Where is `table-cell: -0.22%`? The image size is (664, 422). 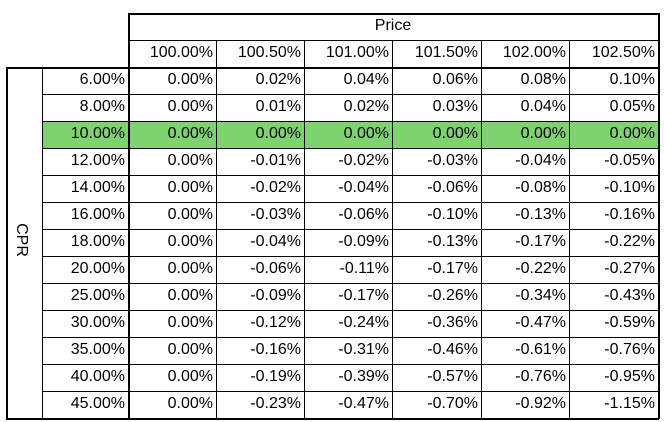
table-cell: -0.22% is located at coordinates (629, 241).